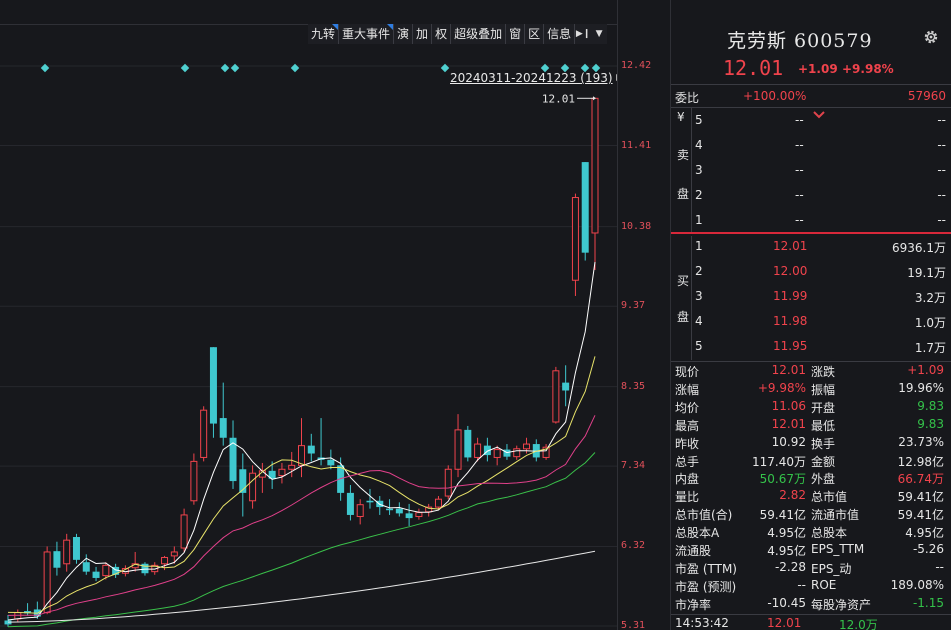  I want to click on stat-label: 流通股, so click(693, 551).